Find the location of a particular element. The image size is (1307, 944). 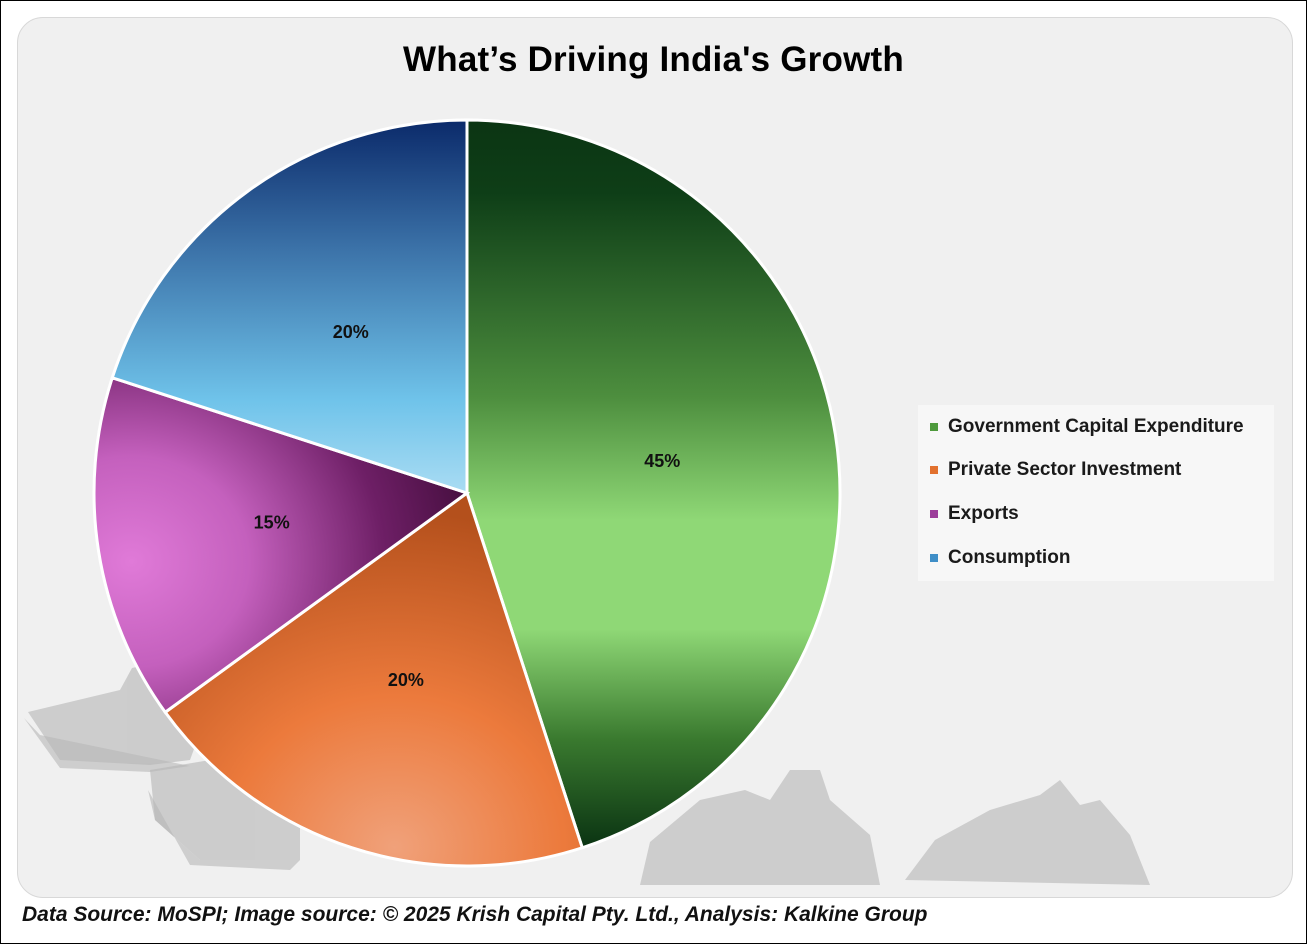

legend-label: Private Sector Investment is located at coordinates (1065, 469).